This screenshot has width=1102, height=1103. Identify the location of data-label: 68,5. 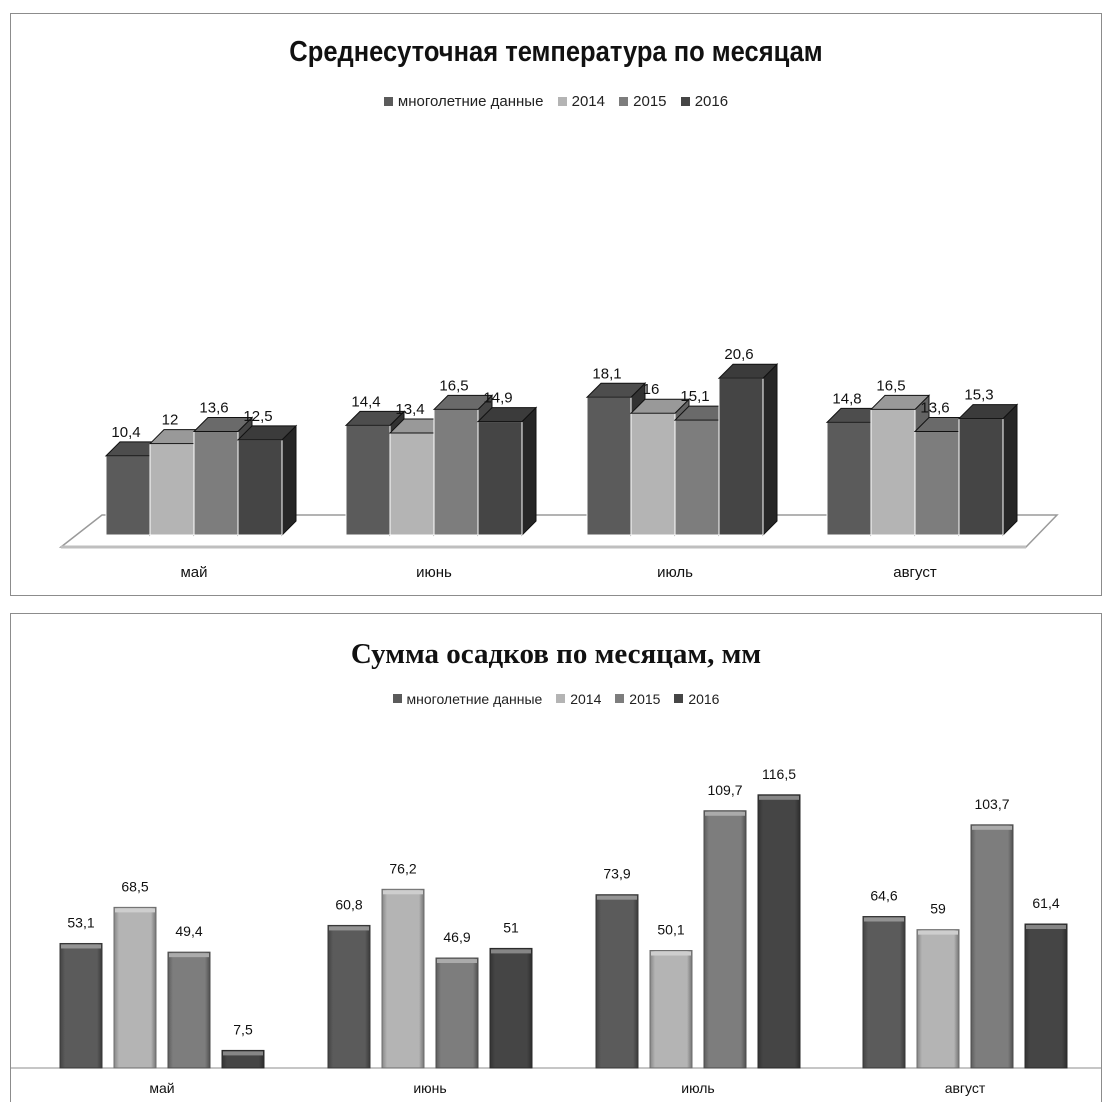
(134, 886).